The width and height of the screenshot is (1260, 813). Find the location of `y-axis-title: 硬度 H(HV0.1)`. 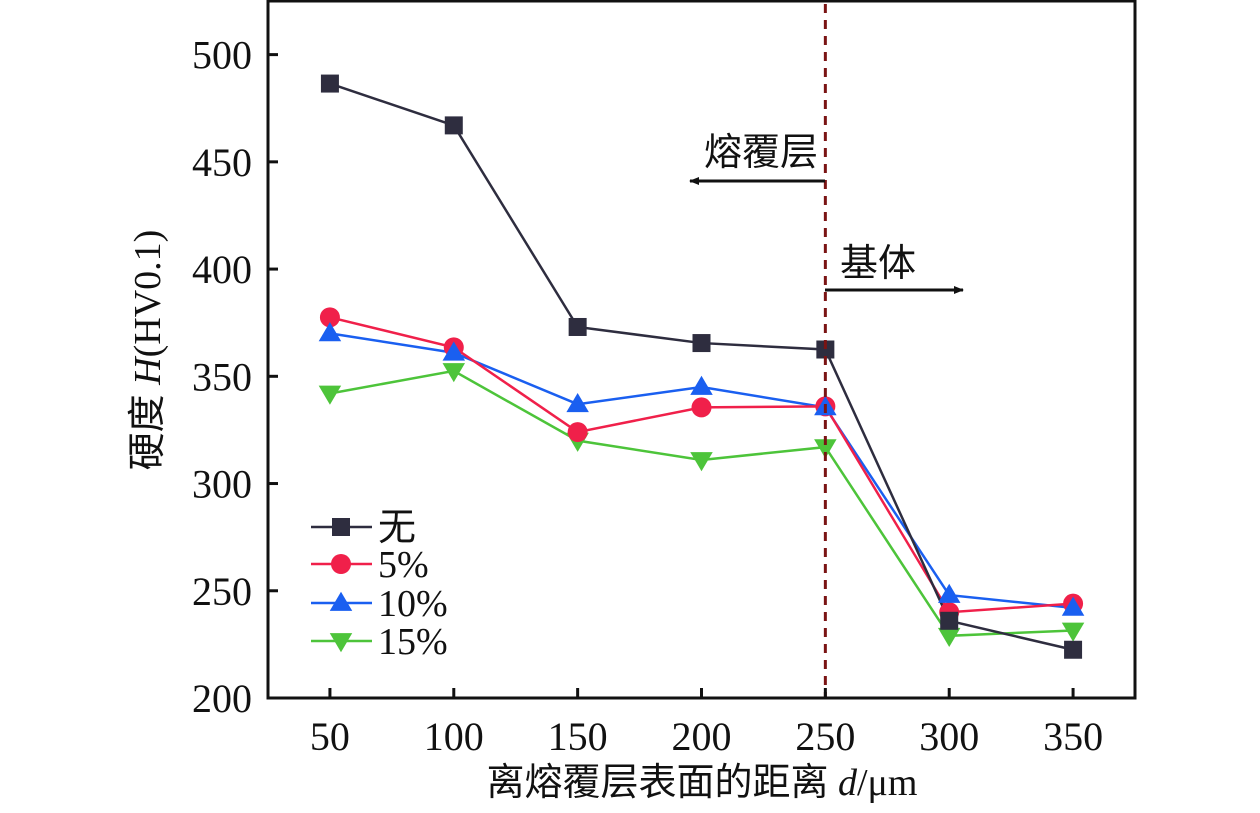

y-axis-title: 硬度 H(HV0.1) is located at coordinates (148, 350).